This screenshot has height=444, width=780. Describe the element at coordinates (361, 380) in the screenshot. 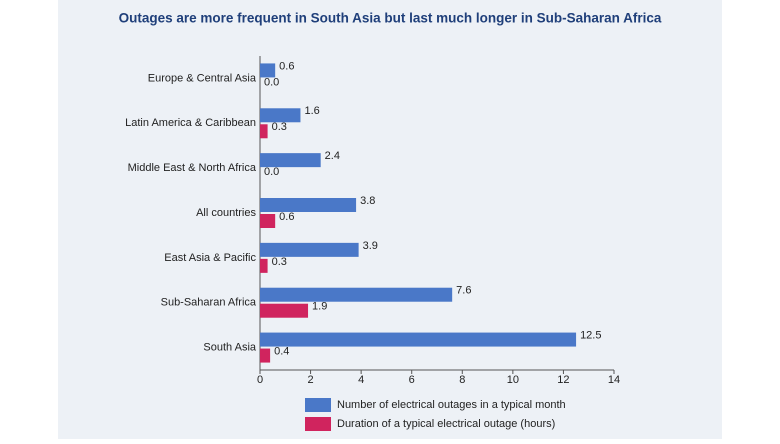

I see `x-tick-label: 4` at that location.